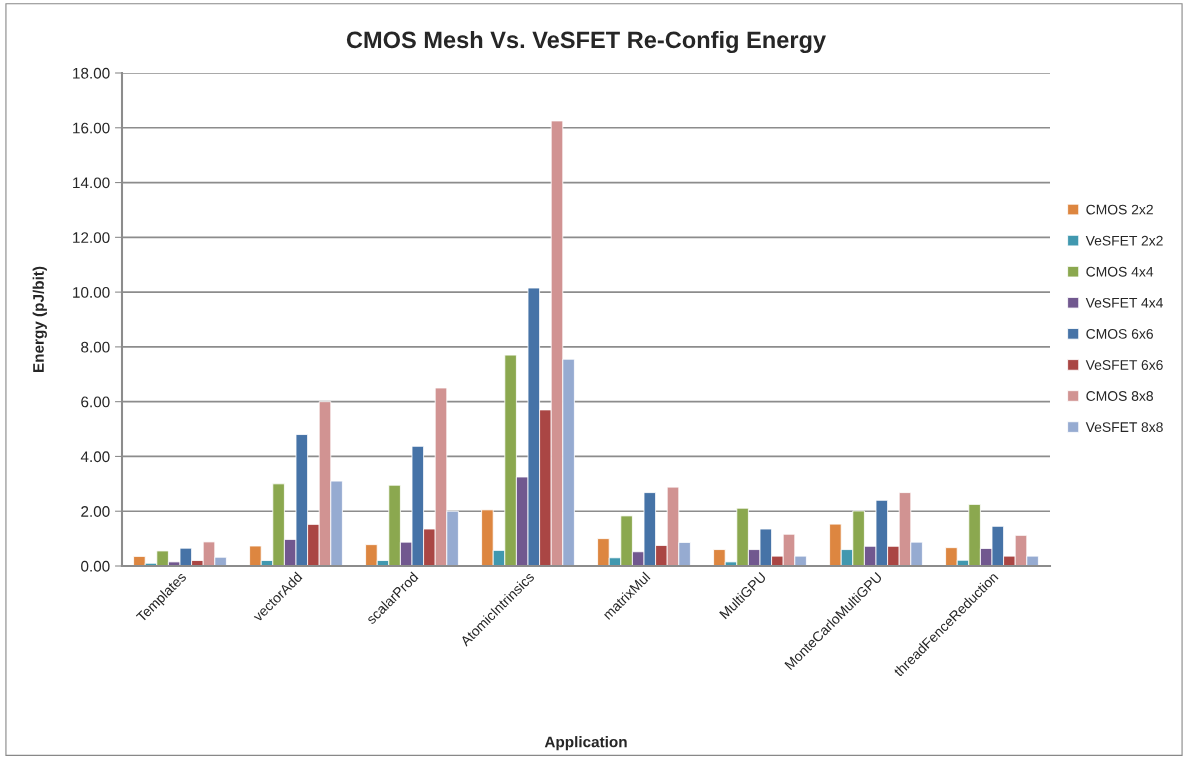  What do you see at coordinates (1124, 302) in the screenshot?
I see `legend-label: VeSFET 4x4` at bounding box center [1124, 302].